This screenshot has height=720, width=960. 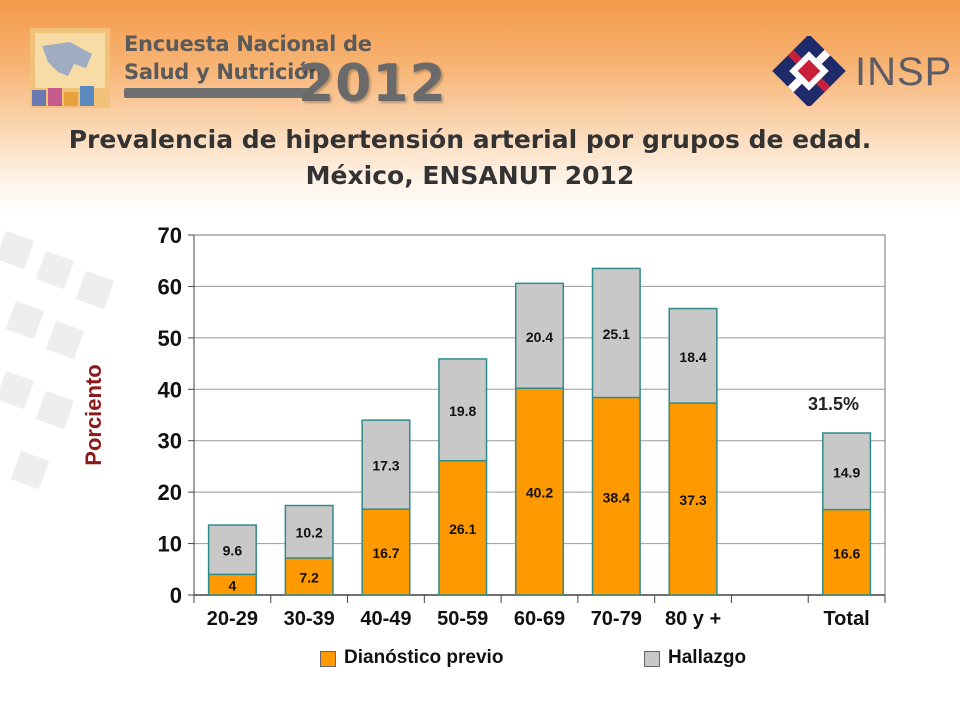 I want to click on x-tick-label: 70-79, so click(x=616, y=619).